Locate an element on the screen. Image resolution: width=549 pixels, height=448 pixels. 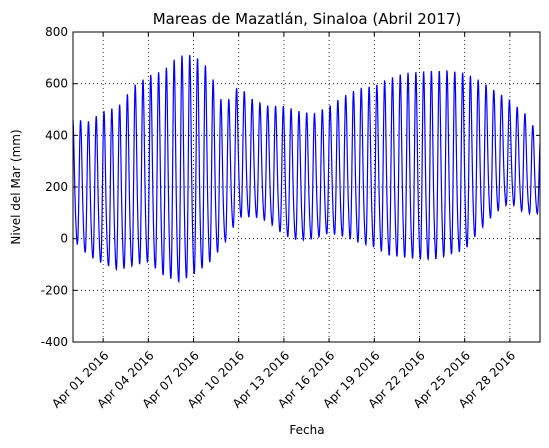
y-tick-label: -200 is located at coordinates (54, 290).